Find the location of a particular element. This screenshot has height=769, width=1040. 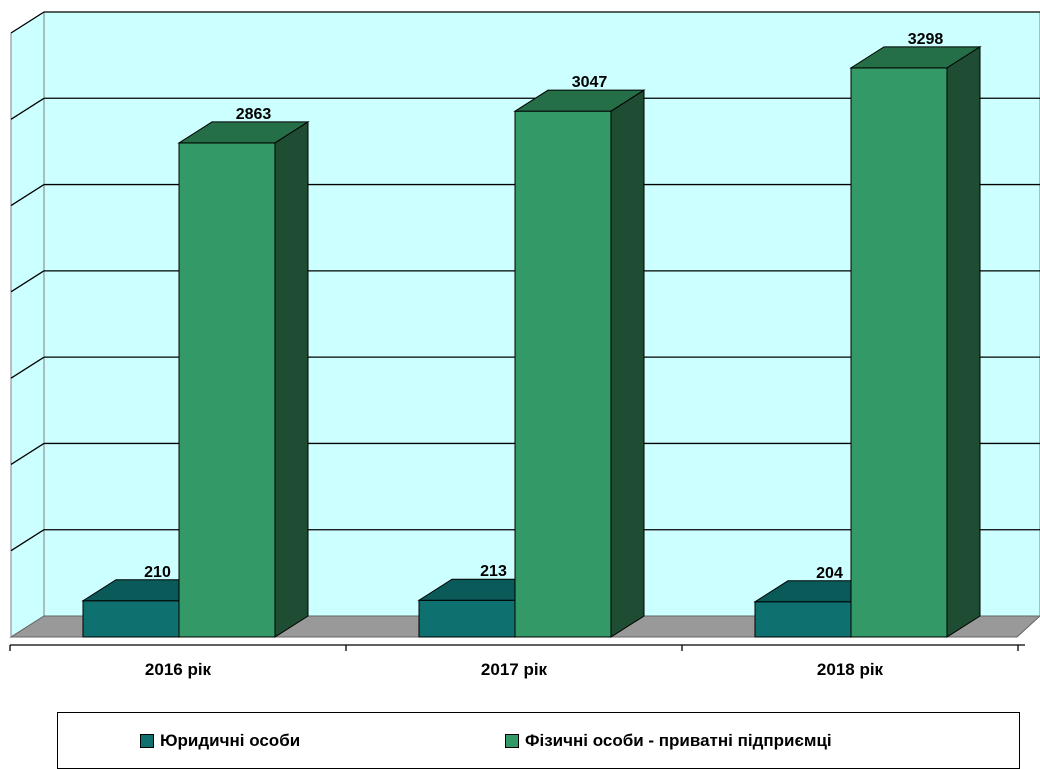

legend-swatch-legal-entities is located at coordinates (147, 741).